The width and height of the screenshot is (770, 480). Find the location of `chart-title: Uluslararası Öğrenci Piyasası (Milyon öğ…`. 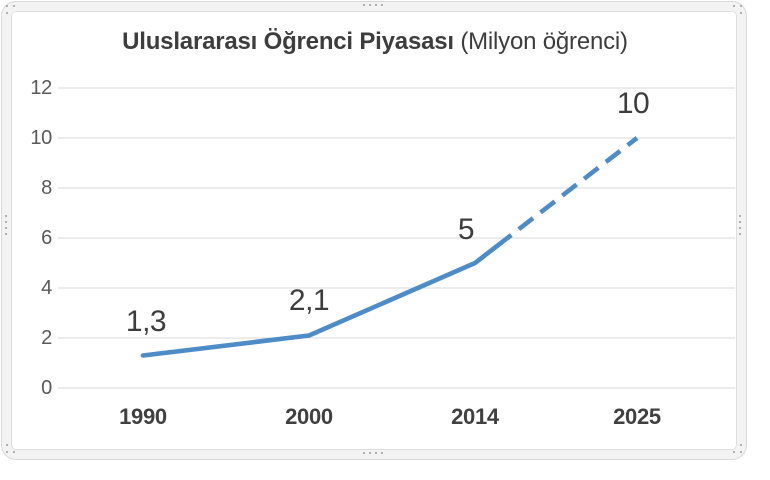

chart-title: Uluslararası Öğrenci Piyasası (Milyon öğ… is located at coordinates (375, 42).